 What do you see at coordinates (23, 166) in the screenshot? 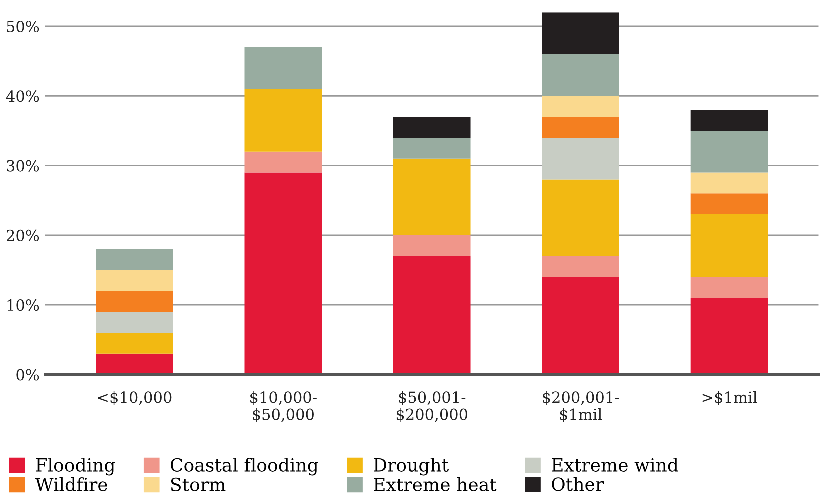
I see `y-tick-label: 30%` at bounding box center [23, 166].